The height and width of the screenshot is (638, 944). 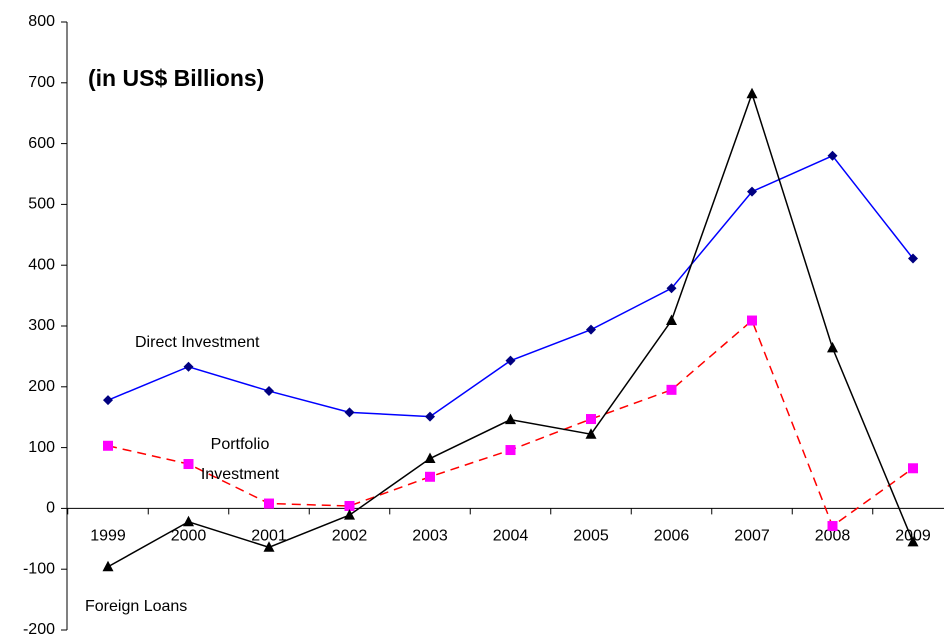 What do you see at coordinates (430, 536) in the screenshot?
I see `x-tick-label: 2003` at bounding box center [430, 536].